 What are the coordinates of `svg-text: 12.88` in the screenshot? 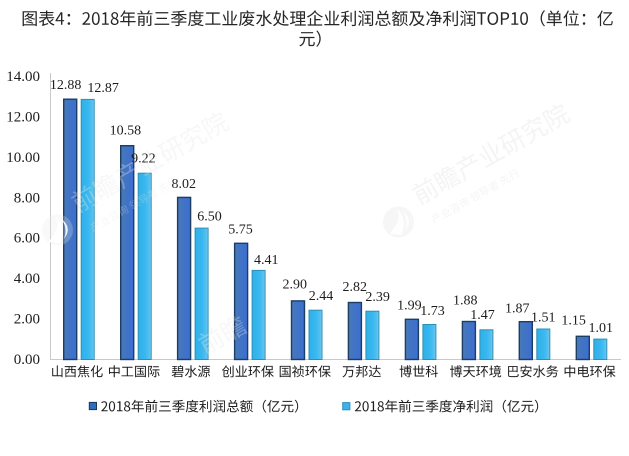 It's located at (66, 85).